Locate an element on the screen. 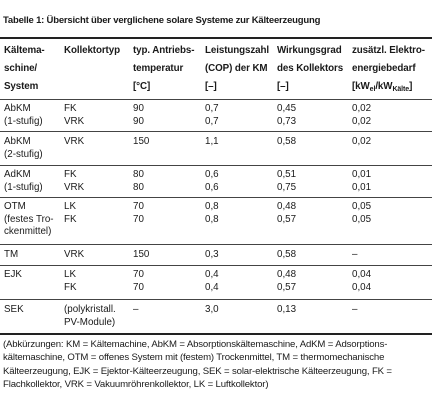 The height and width of the screenshot is (400, 432). cell-cop: 0,8 0,8 is located at coordinates (238, 213).